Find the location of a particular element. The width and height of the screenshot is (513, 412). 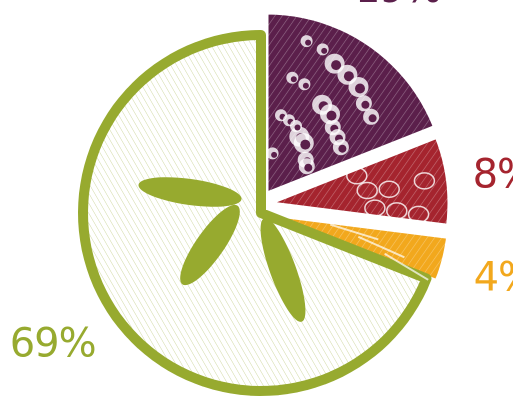

pie-slice is located at coordinates (360, 181).